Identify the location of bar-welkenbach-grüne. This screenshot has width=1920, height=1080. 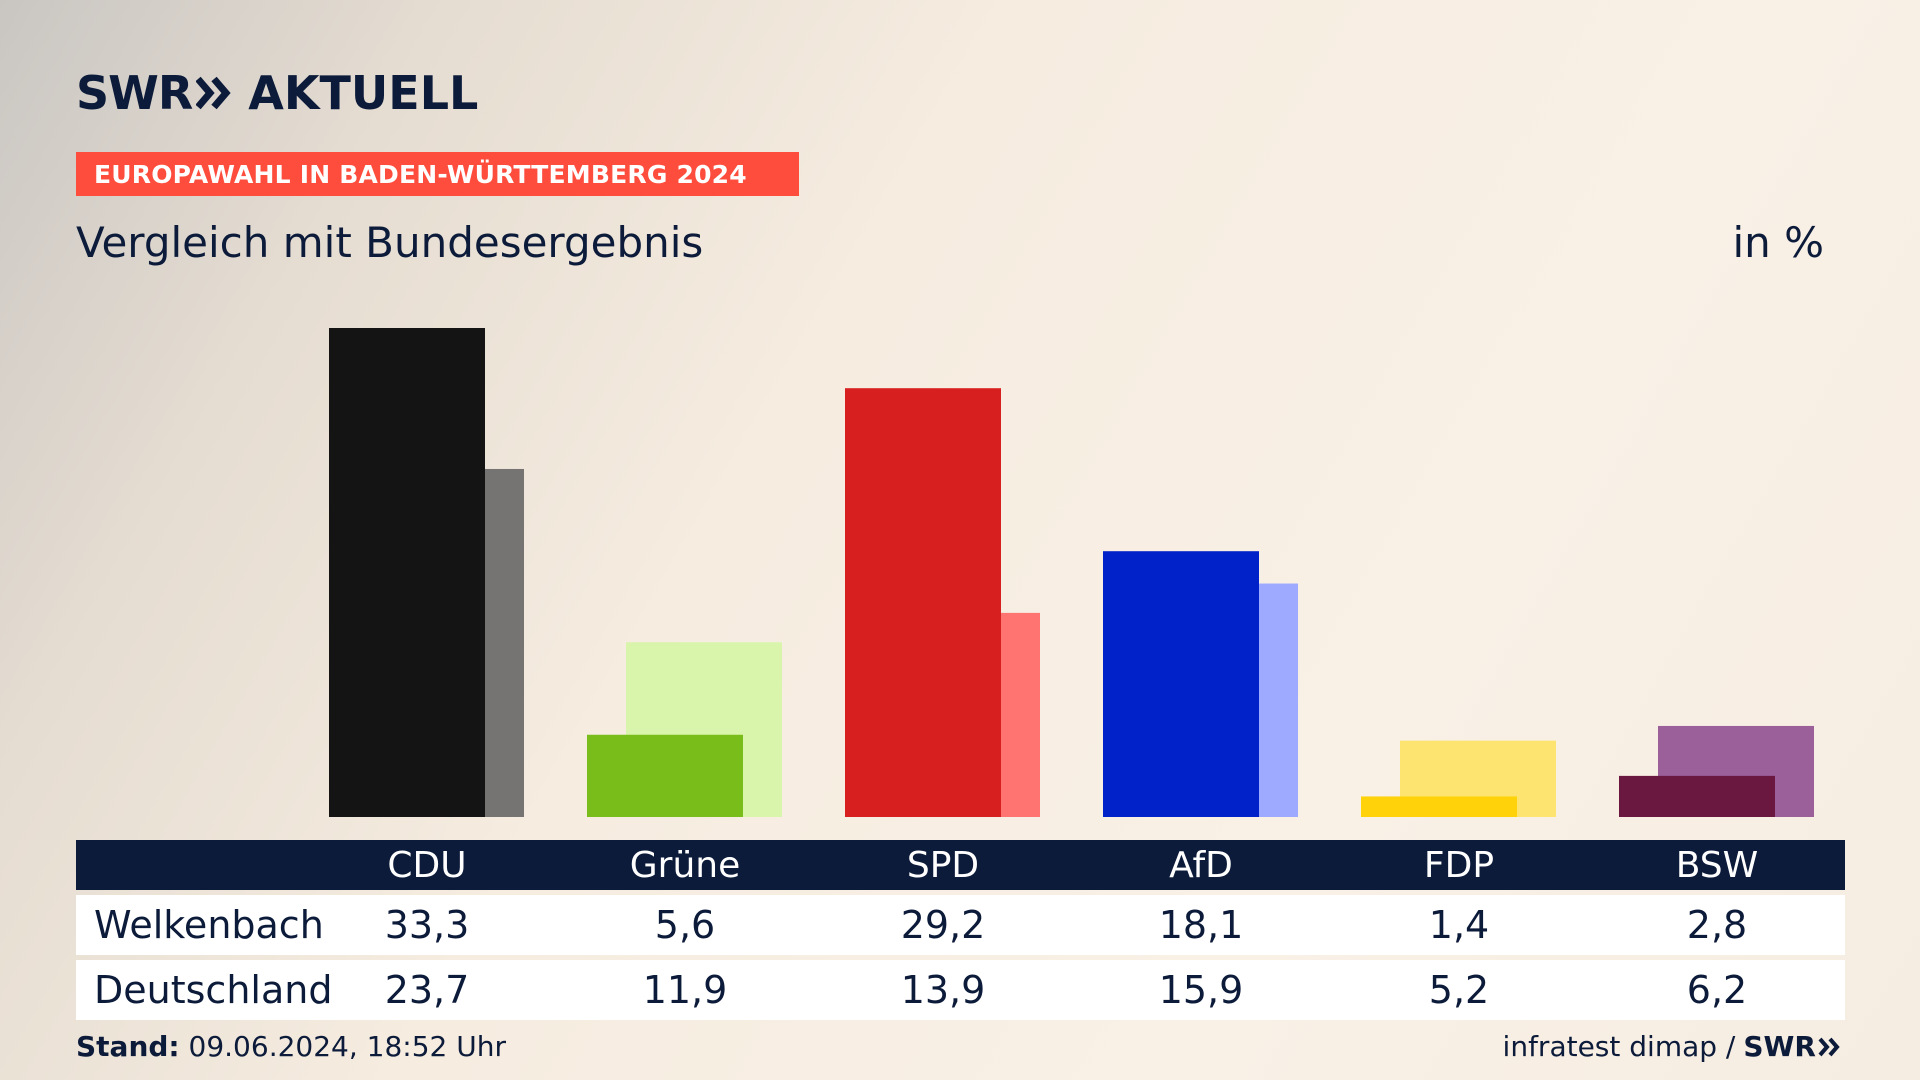
(665, 775).